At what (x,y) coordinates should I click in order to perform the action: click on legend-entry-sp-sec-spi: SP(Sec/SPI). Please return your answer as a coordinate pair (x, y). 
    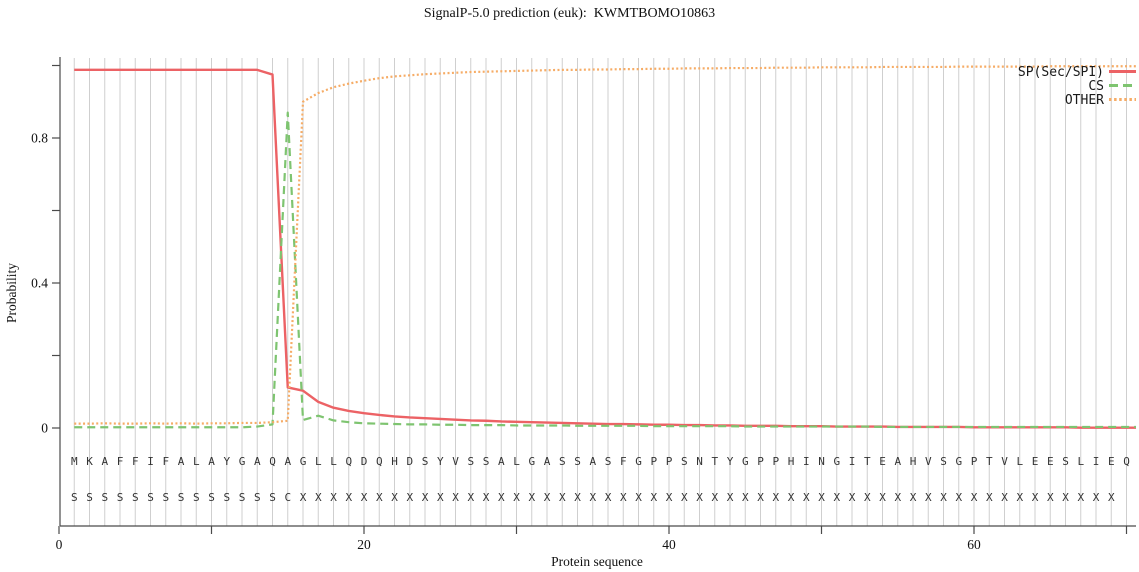
    Looking at the image, I should click on (1077, 72).